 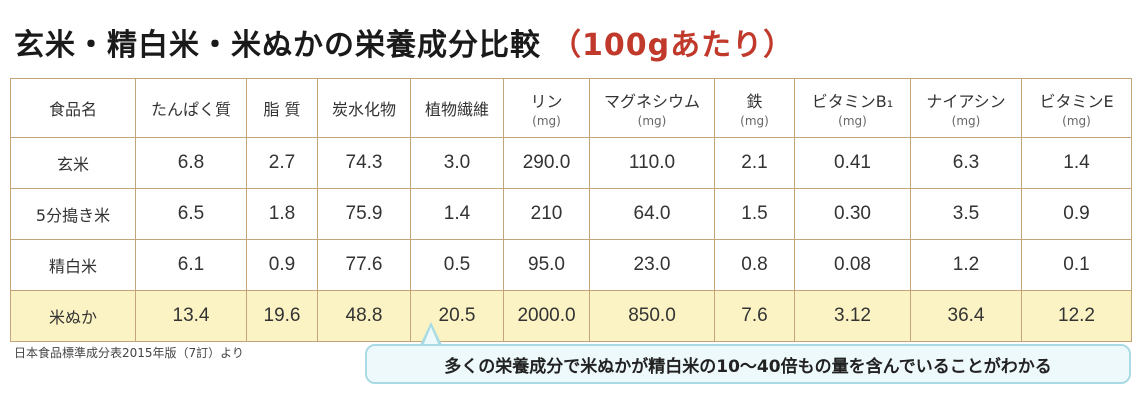 I want to click on table-cell: 36.4, so click(x=966, y=316).